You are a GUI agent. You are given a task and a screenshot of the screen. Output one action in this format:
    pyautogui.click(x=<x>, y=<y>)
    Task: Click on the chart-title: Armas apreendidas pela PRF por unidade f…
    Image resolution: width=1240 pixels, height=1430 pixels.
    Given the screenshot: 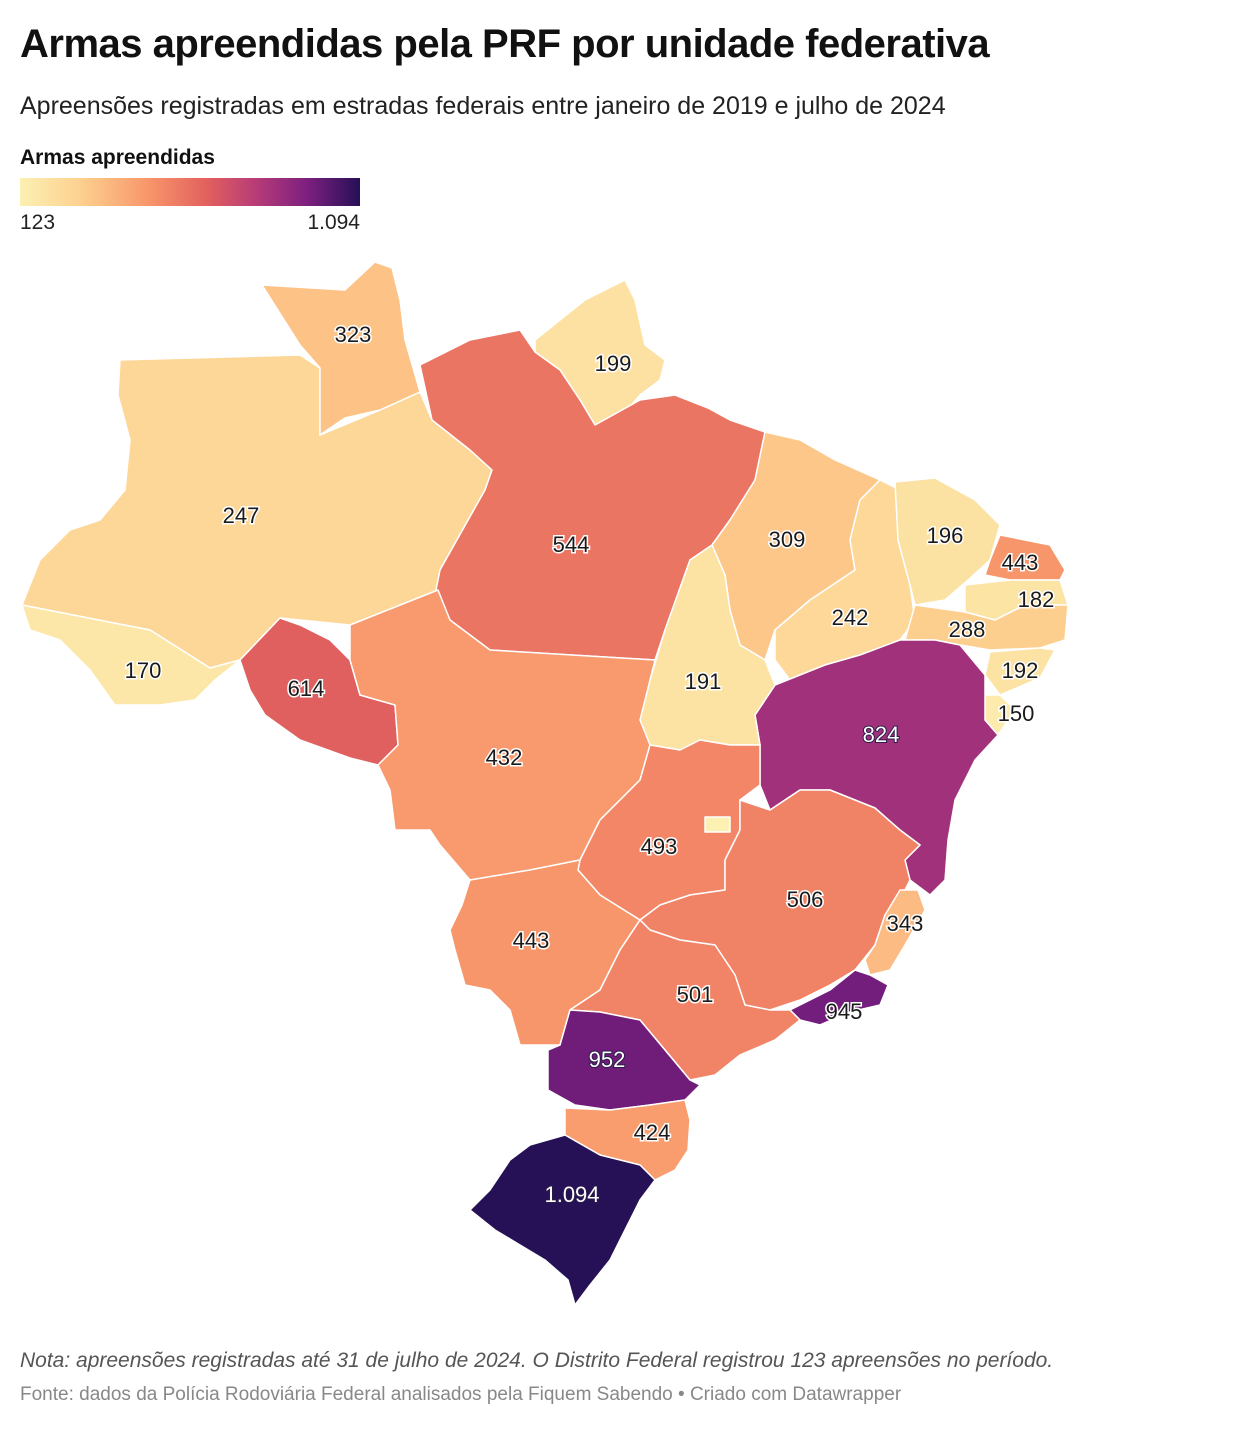 What is the action you would take?
    pyautogui.click(x=505, y=44)
    